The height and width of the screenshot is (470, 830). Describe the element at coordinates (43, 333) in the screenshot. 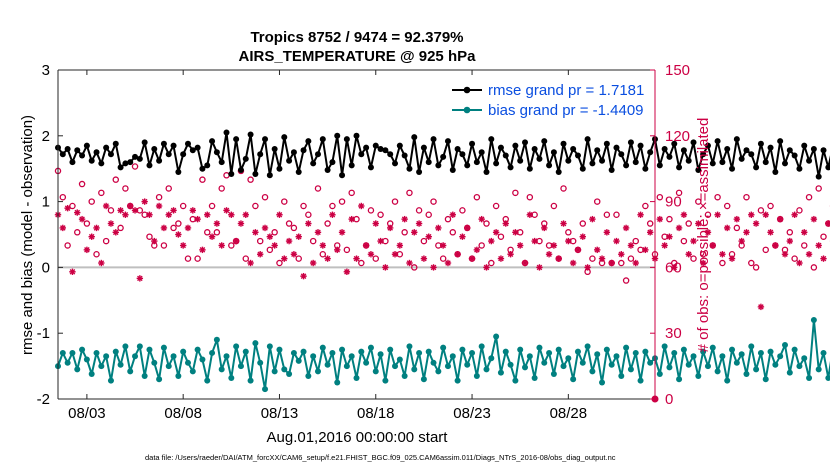

I see `y-left-tick-label: -1` at that location.